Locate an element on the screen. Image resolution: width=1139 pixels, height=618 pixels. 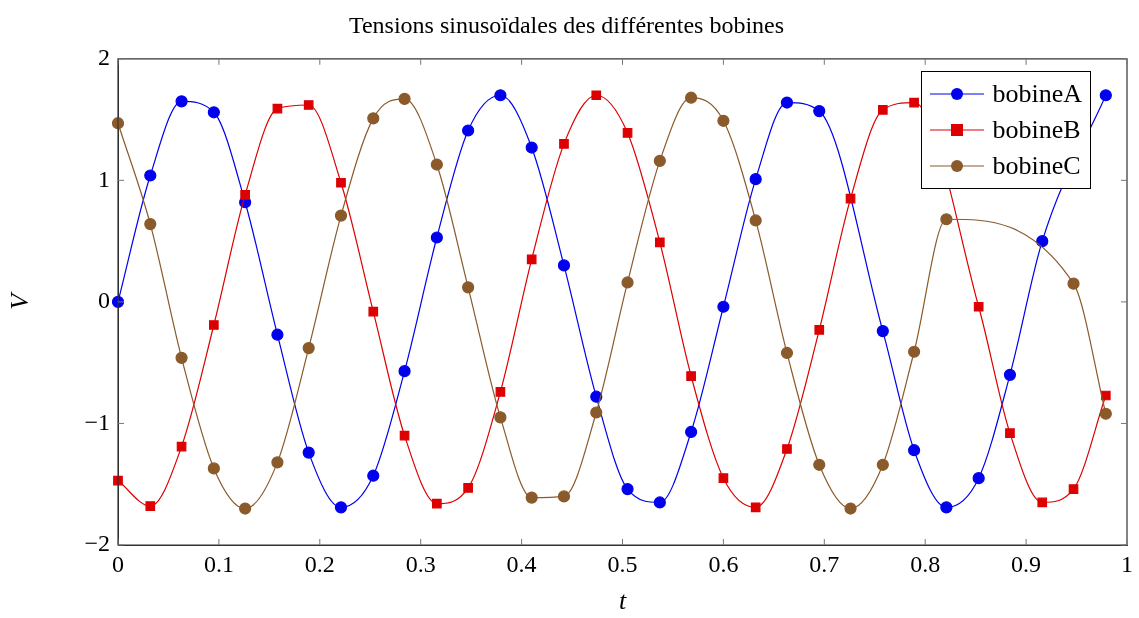
legend-label: bobineA is located at coordinates (1037, 93).